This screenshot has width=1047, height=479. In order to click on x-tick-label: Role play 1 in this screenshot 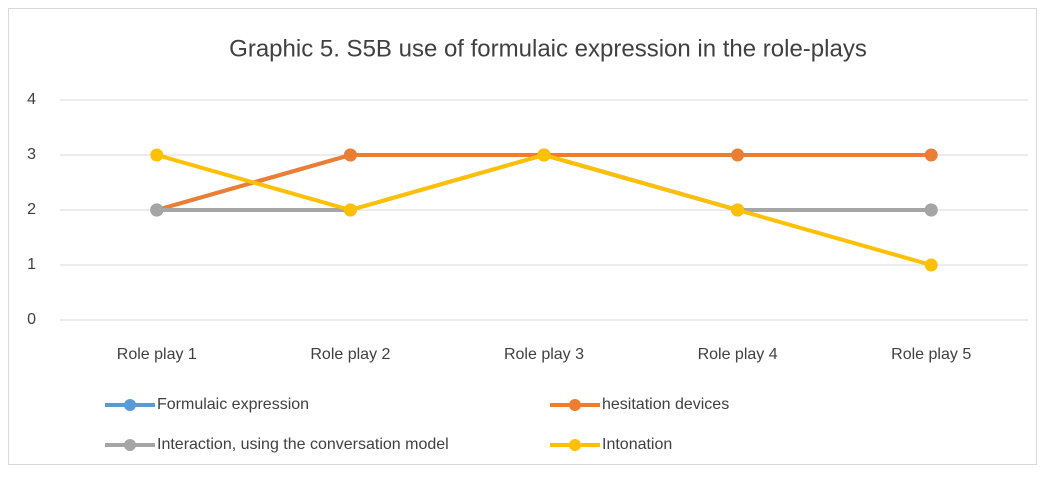, I will do `click(157, 354)`.